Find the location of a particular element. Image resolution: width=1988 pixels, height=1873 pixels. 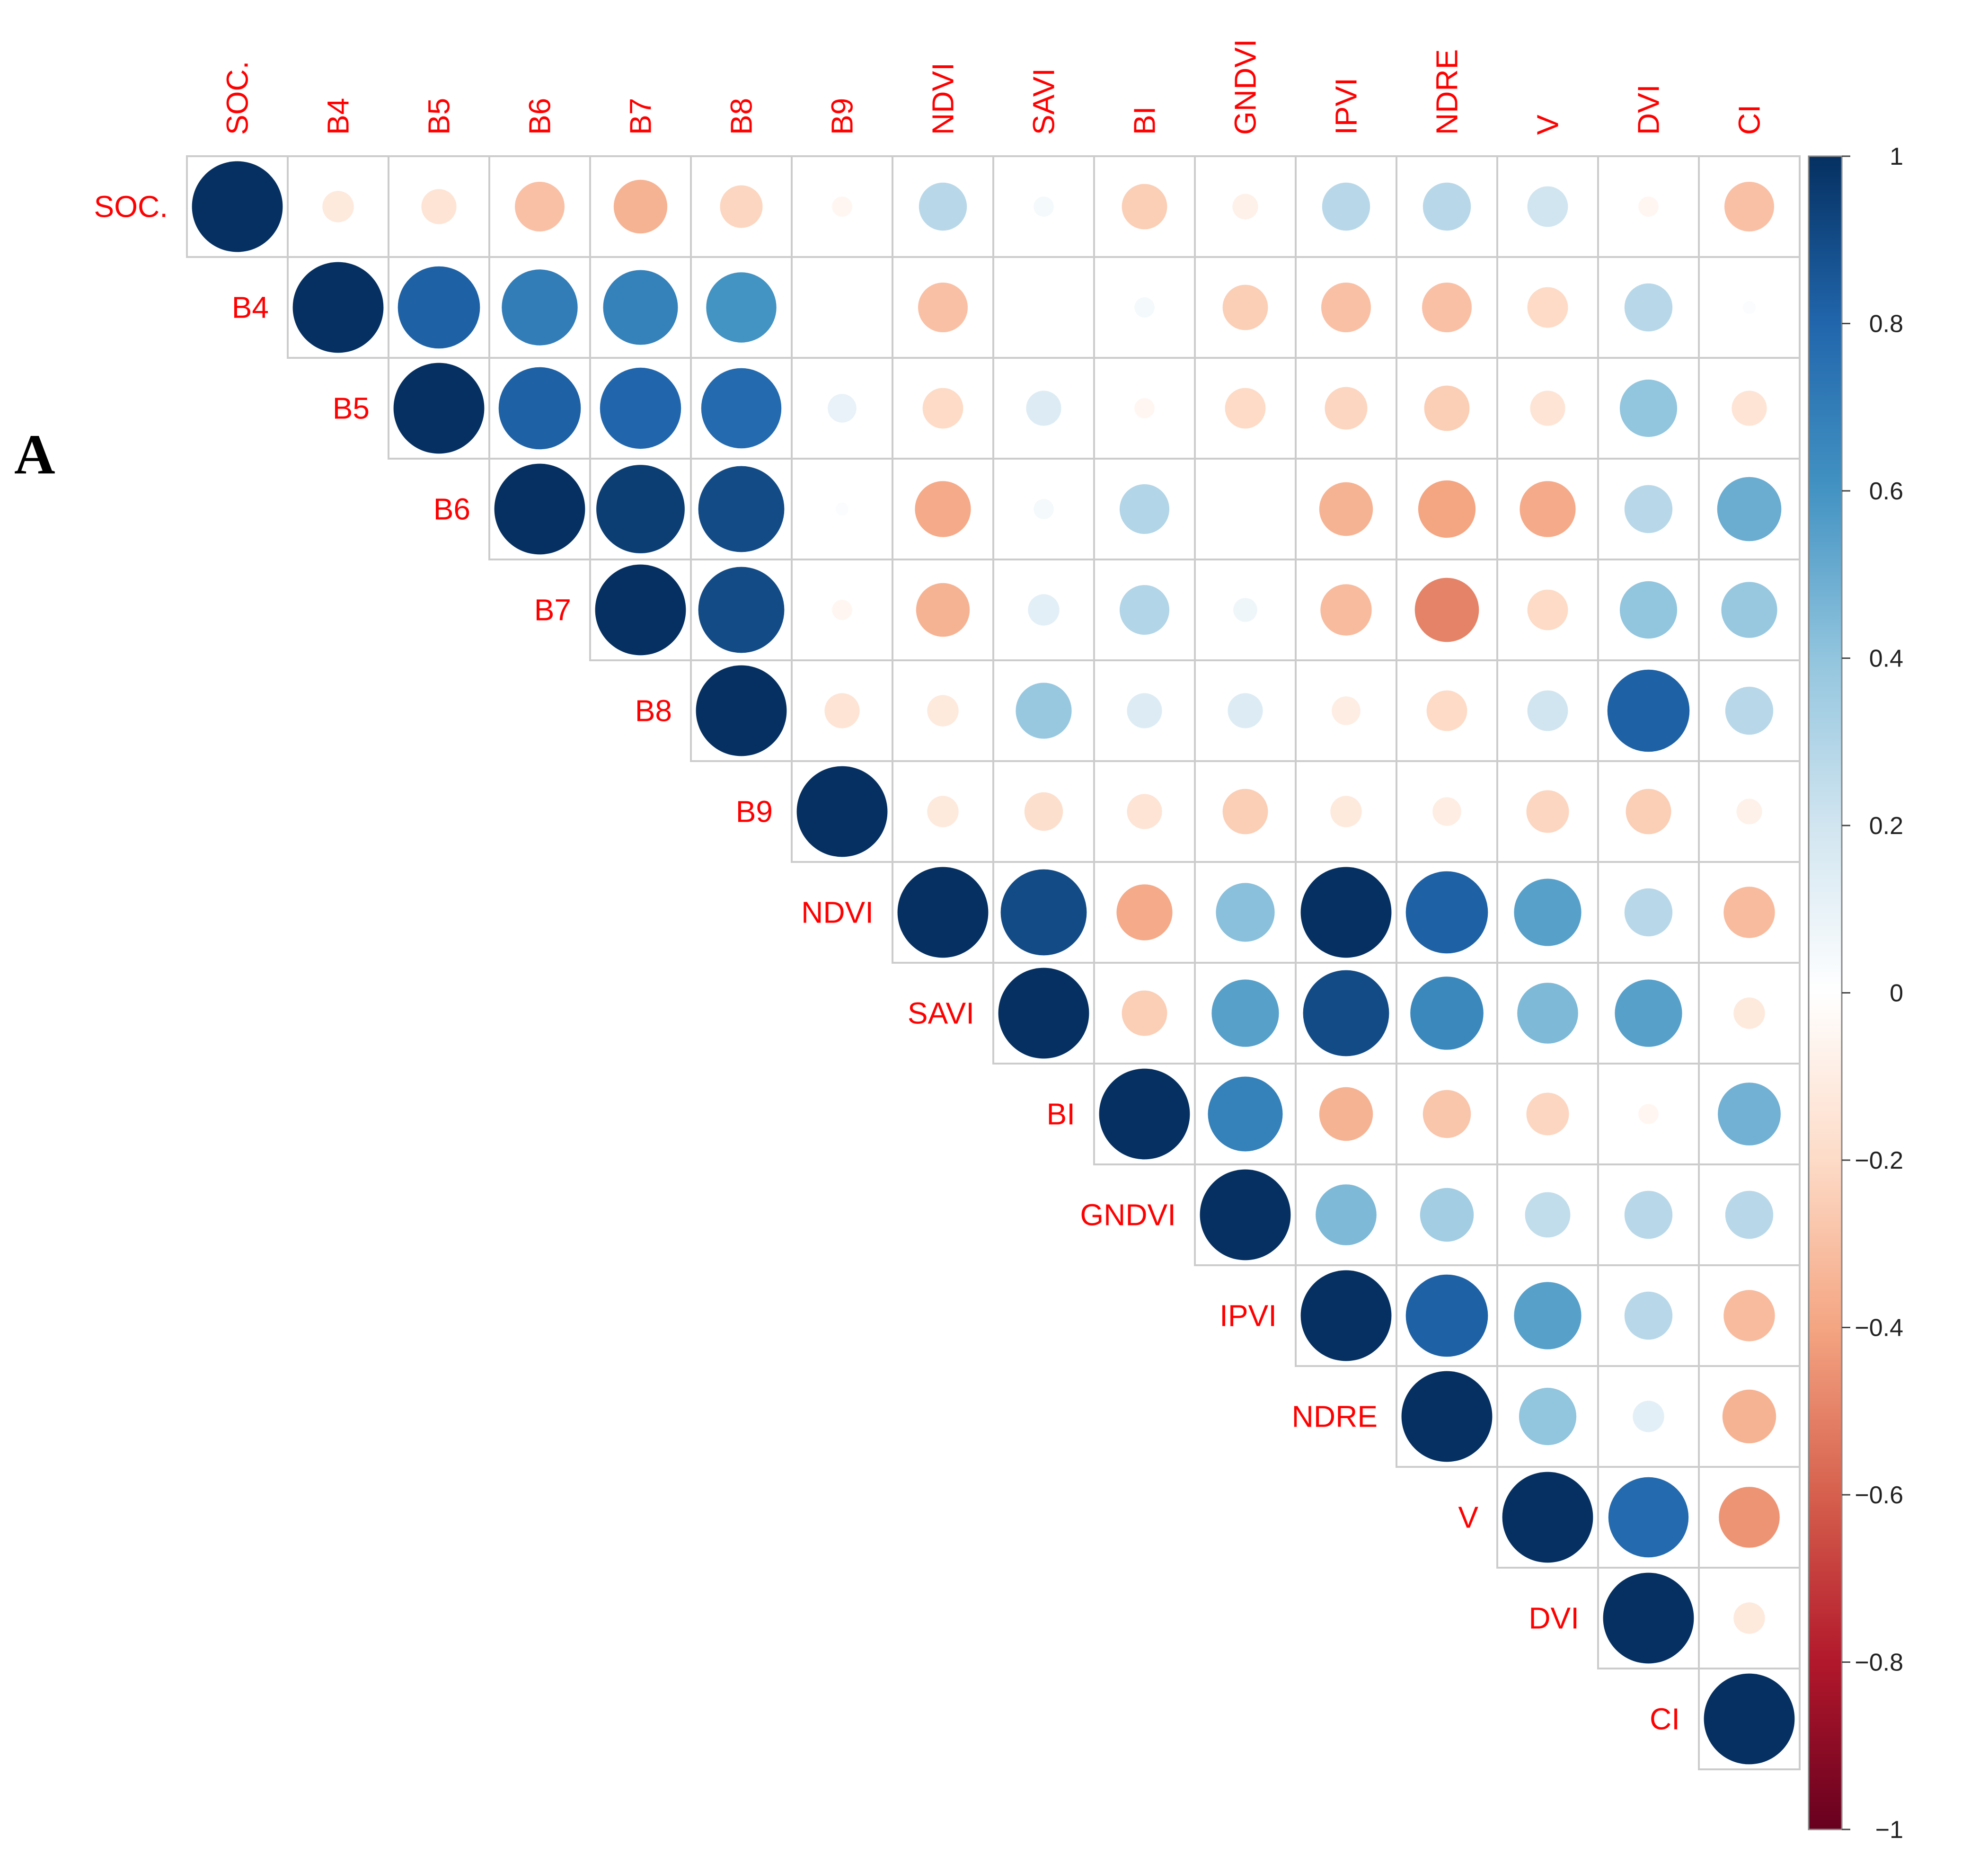

corr-circle-b7-ci is located at coordinates (1749, 610).